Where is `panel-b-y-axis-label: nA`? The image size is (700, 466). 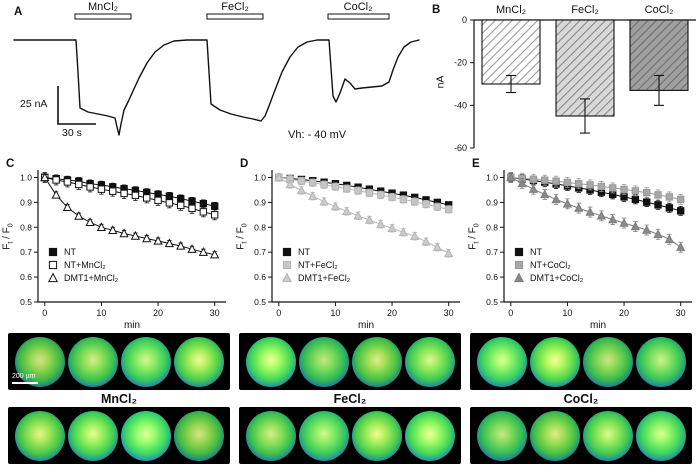
panel-b-y-axis-label: nA is located at coordinates (440, 82).